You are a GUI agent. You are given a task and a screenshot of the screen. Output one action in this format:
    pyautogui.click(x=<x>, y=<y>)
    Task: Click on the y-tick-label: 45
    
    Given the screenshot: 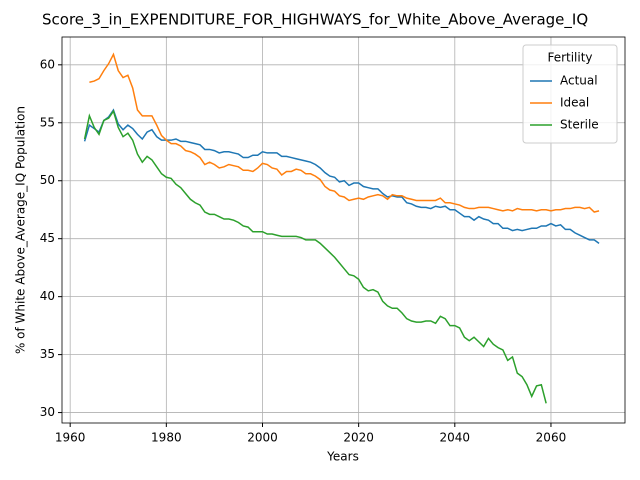 What is the action you would take?
    pyautogui.click(x=47, y=238)
    